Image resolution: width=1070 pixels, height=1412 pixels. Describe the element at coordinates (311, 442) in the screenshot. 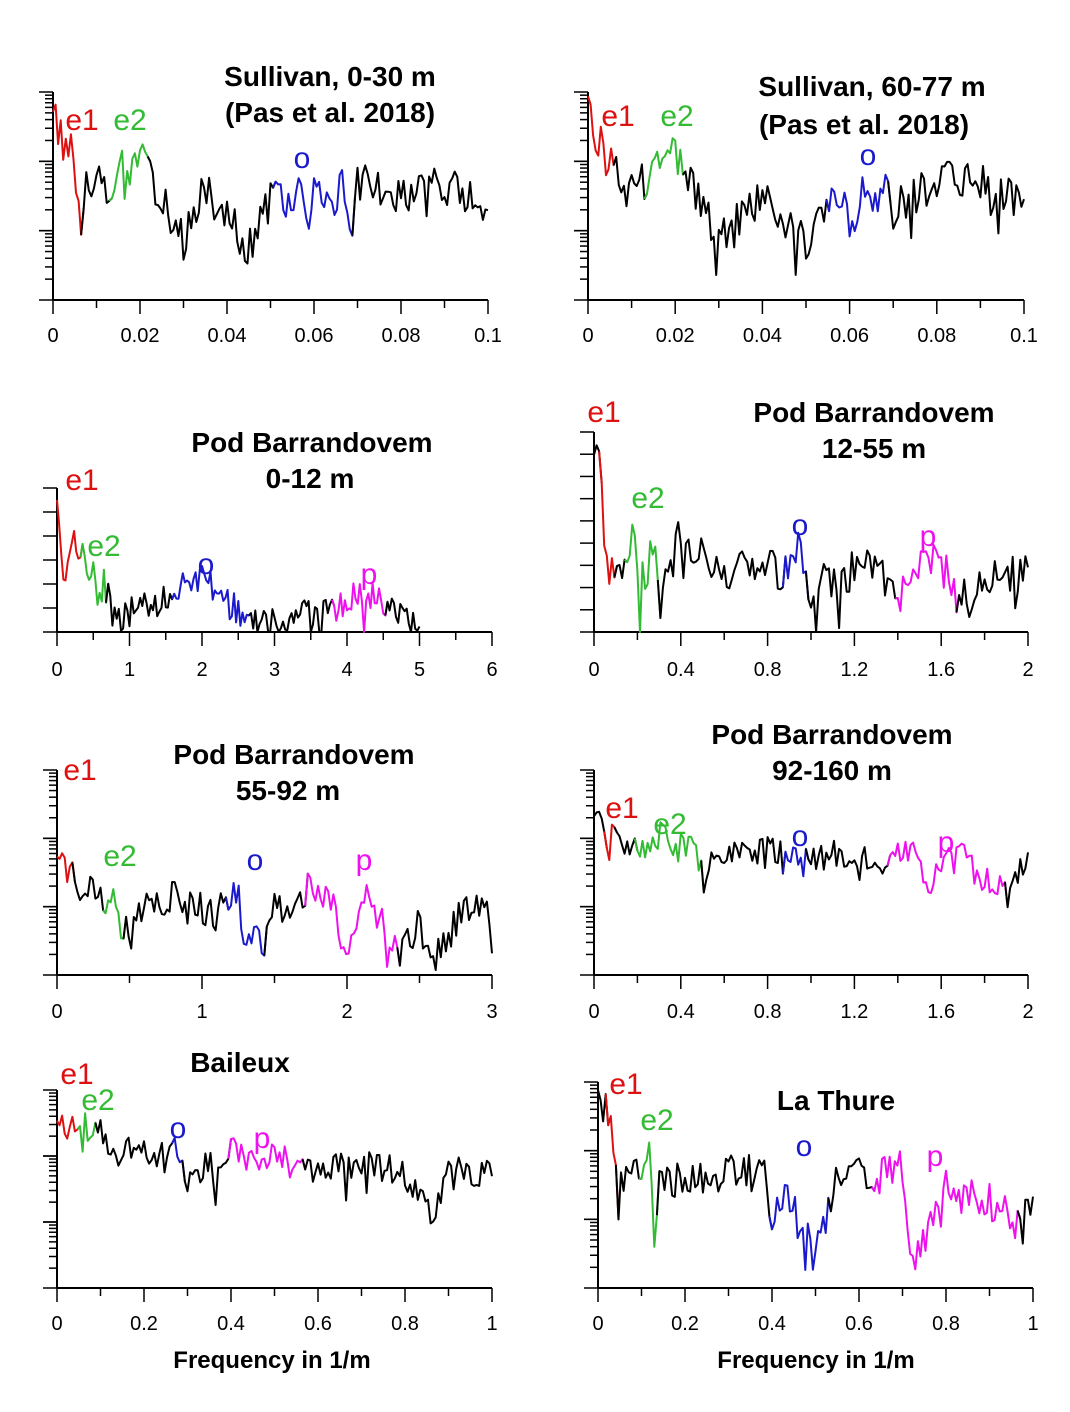

I see `panel-title: Pod Barrandovem` at that location.